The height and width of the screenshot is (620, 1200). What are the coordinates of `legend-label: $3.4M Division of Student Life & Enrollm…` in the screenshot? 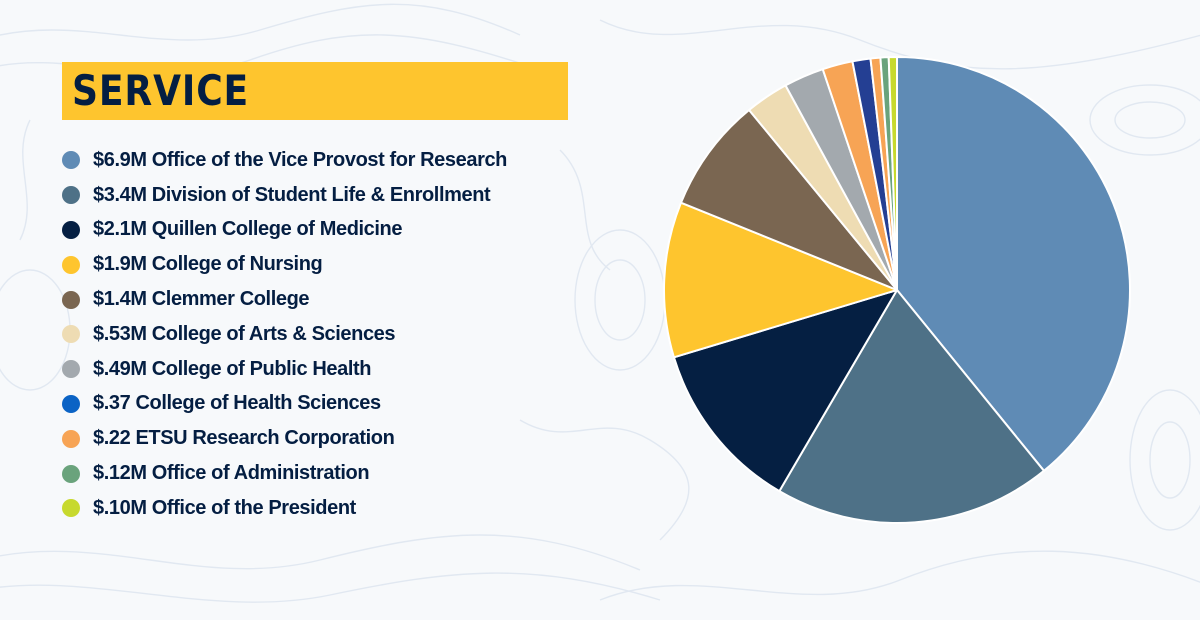 It's located at (292, 194).